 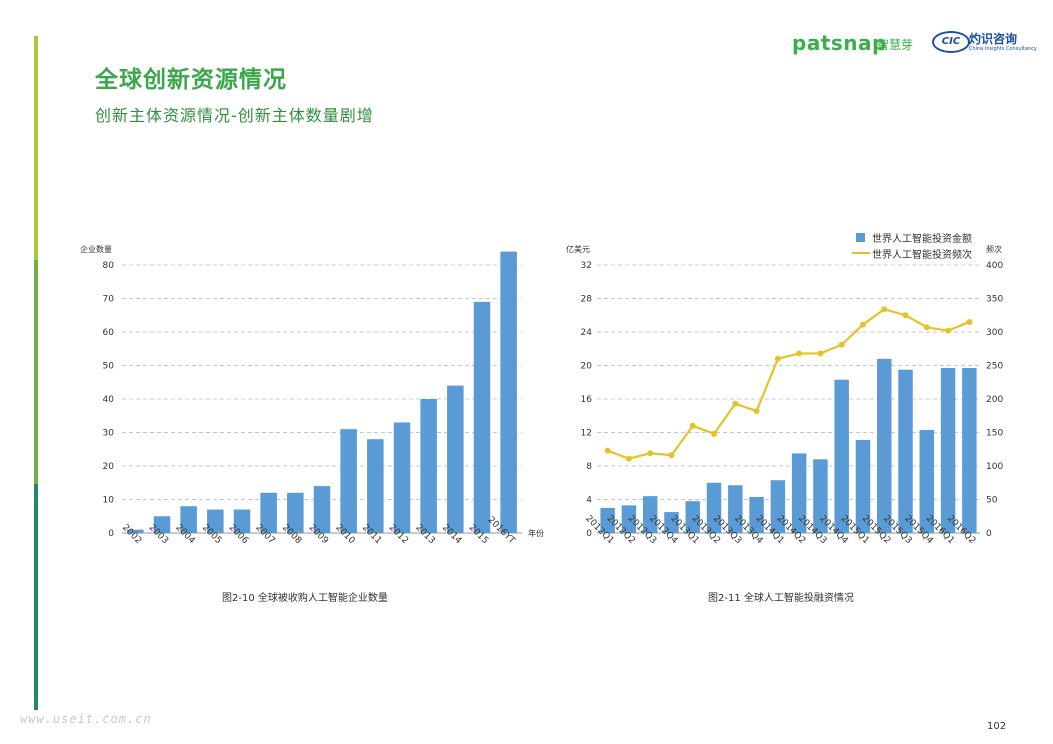 What do you see at coordinates (989, 534) in the screenshot?
I see `chart2-y-right-tick-label: 0` at bounding box center [989, 534].